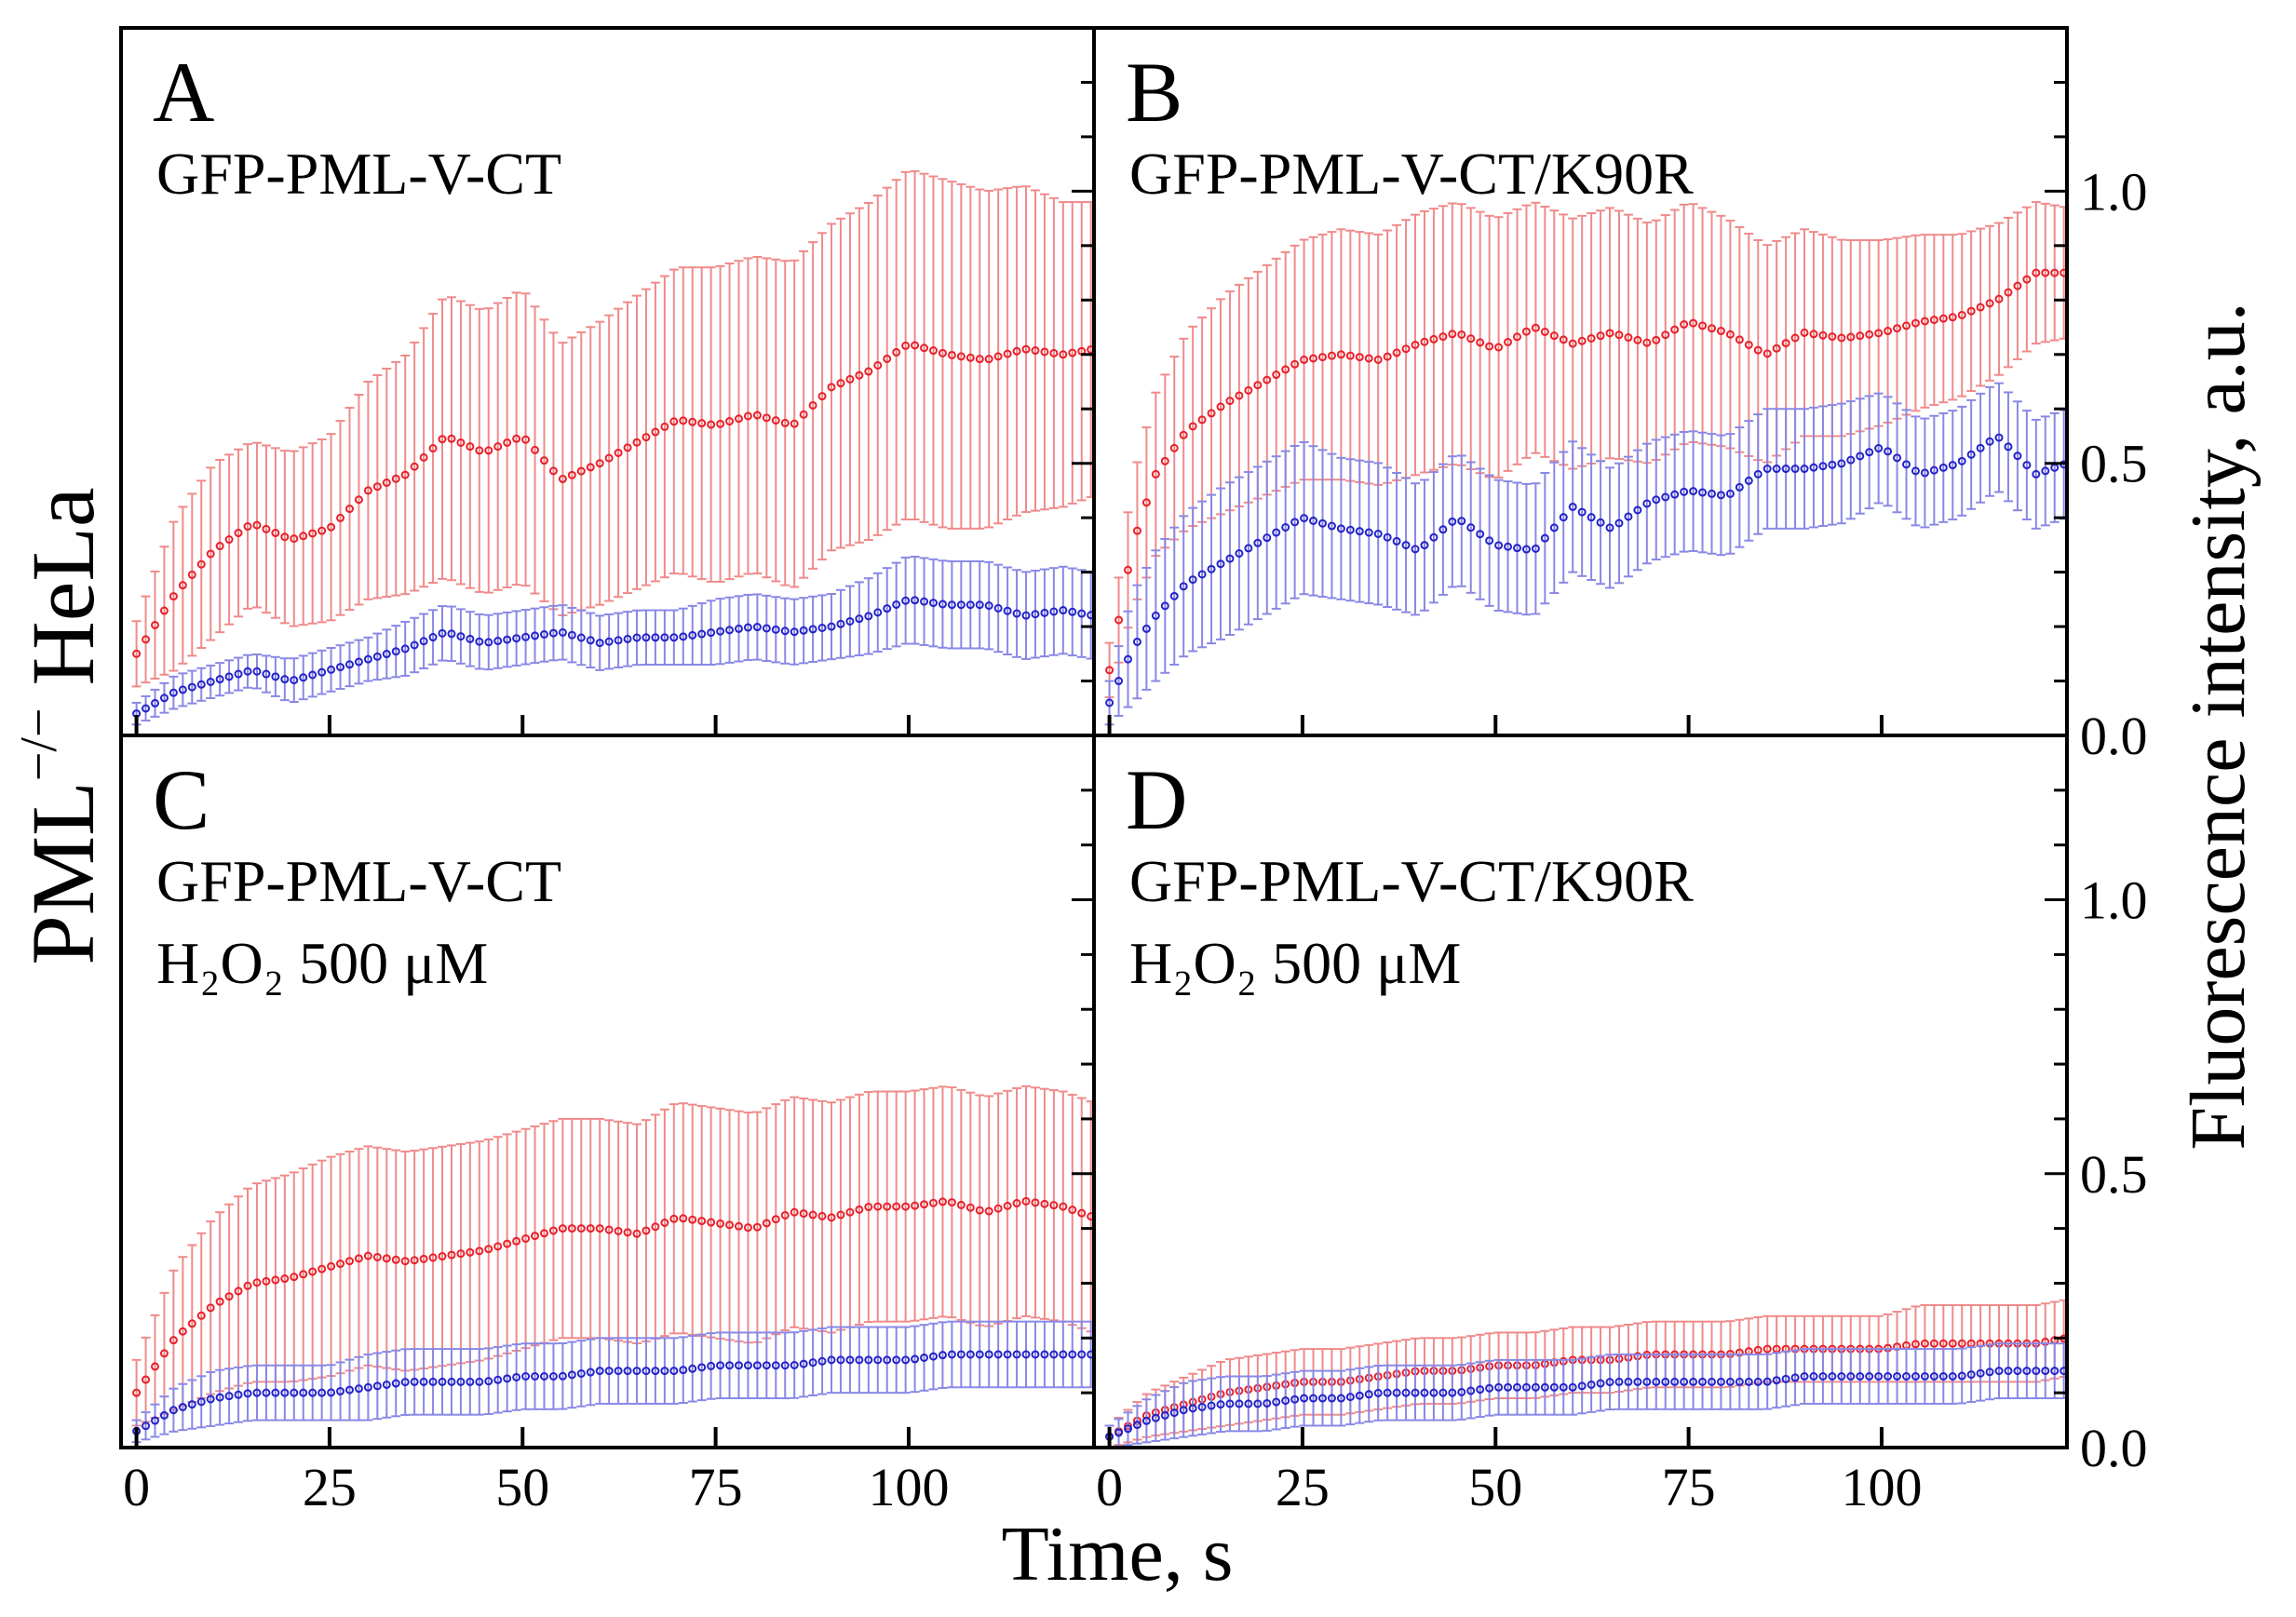 The width and height of the screenshot is (2296, 1617). What do you see at coordinates (1156, 799) in the screenshot?
I see `panel-letter: D` at bounding box center [1156, 799].